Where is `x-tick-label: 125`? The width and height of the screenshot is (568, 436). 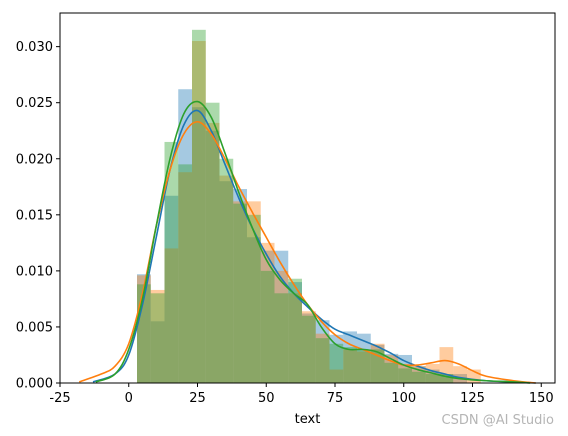 x-tick-label: 125 is located at coordinates (472, 398).